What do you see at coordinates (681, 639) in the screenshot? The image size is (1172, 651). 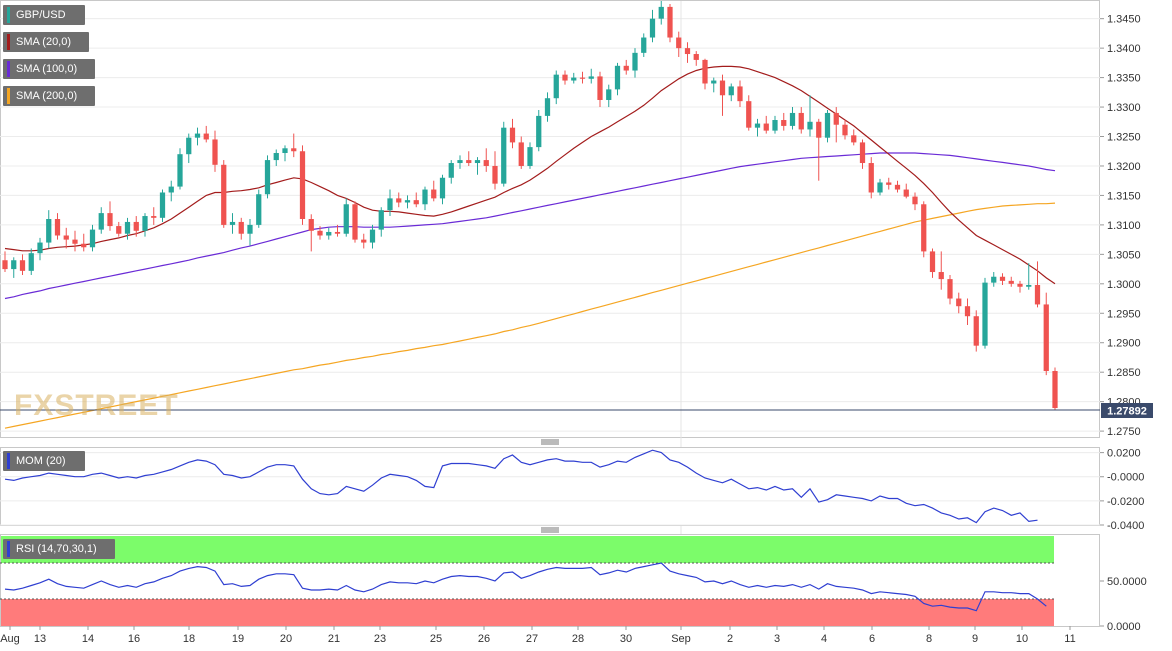 I see `time-tick-label: Sep` at bounding box center [681, 639].